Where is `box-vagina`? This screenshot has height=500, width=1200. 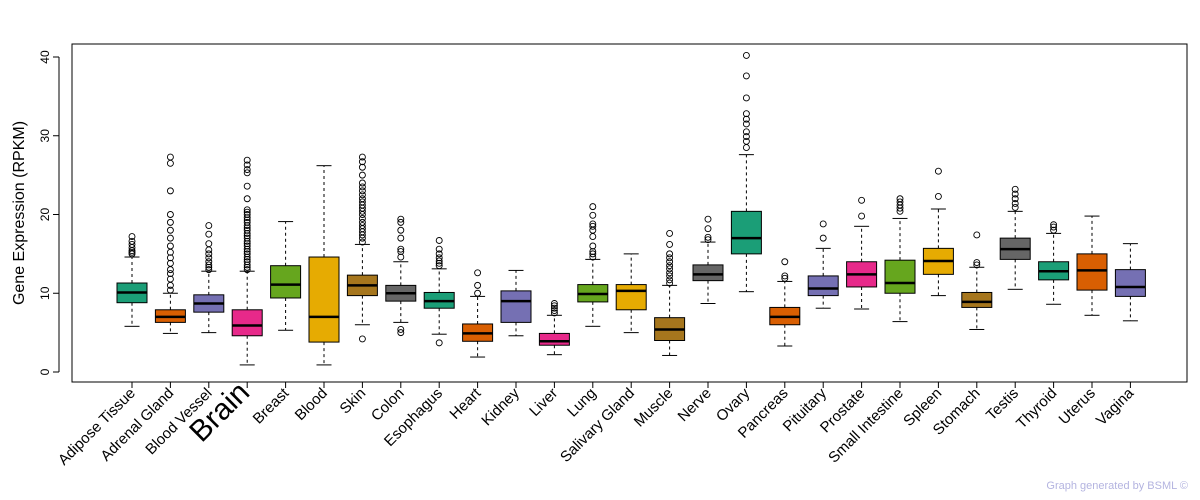 box-vagina is located at coordinates (1130, 282).